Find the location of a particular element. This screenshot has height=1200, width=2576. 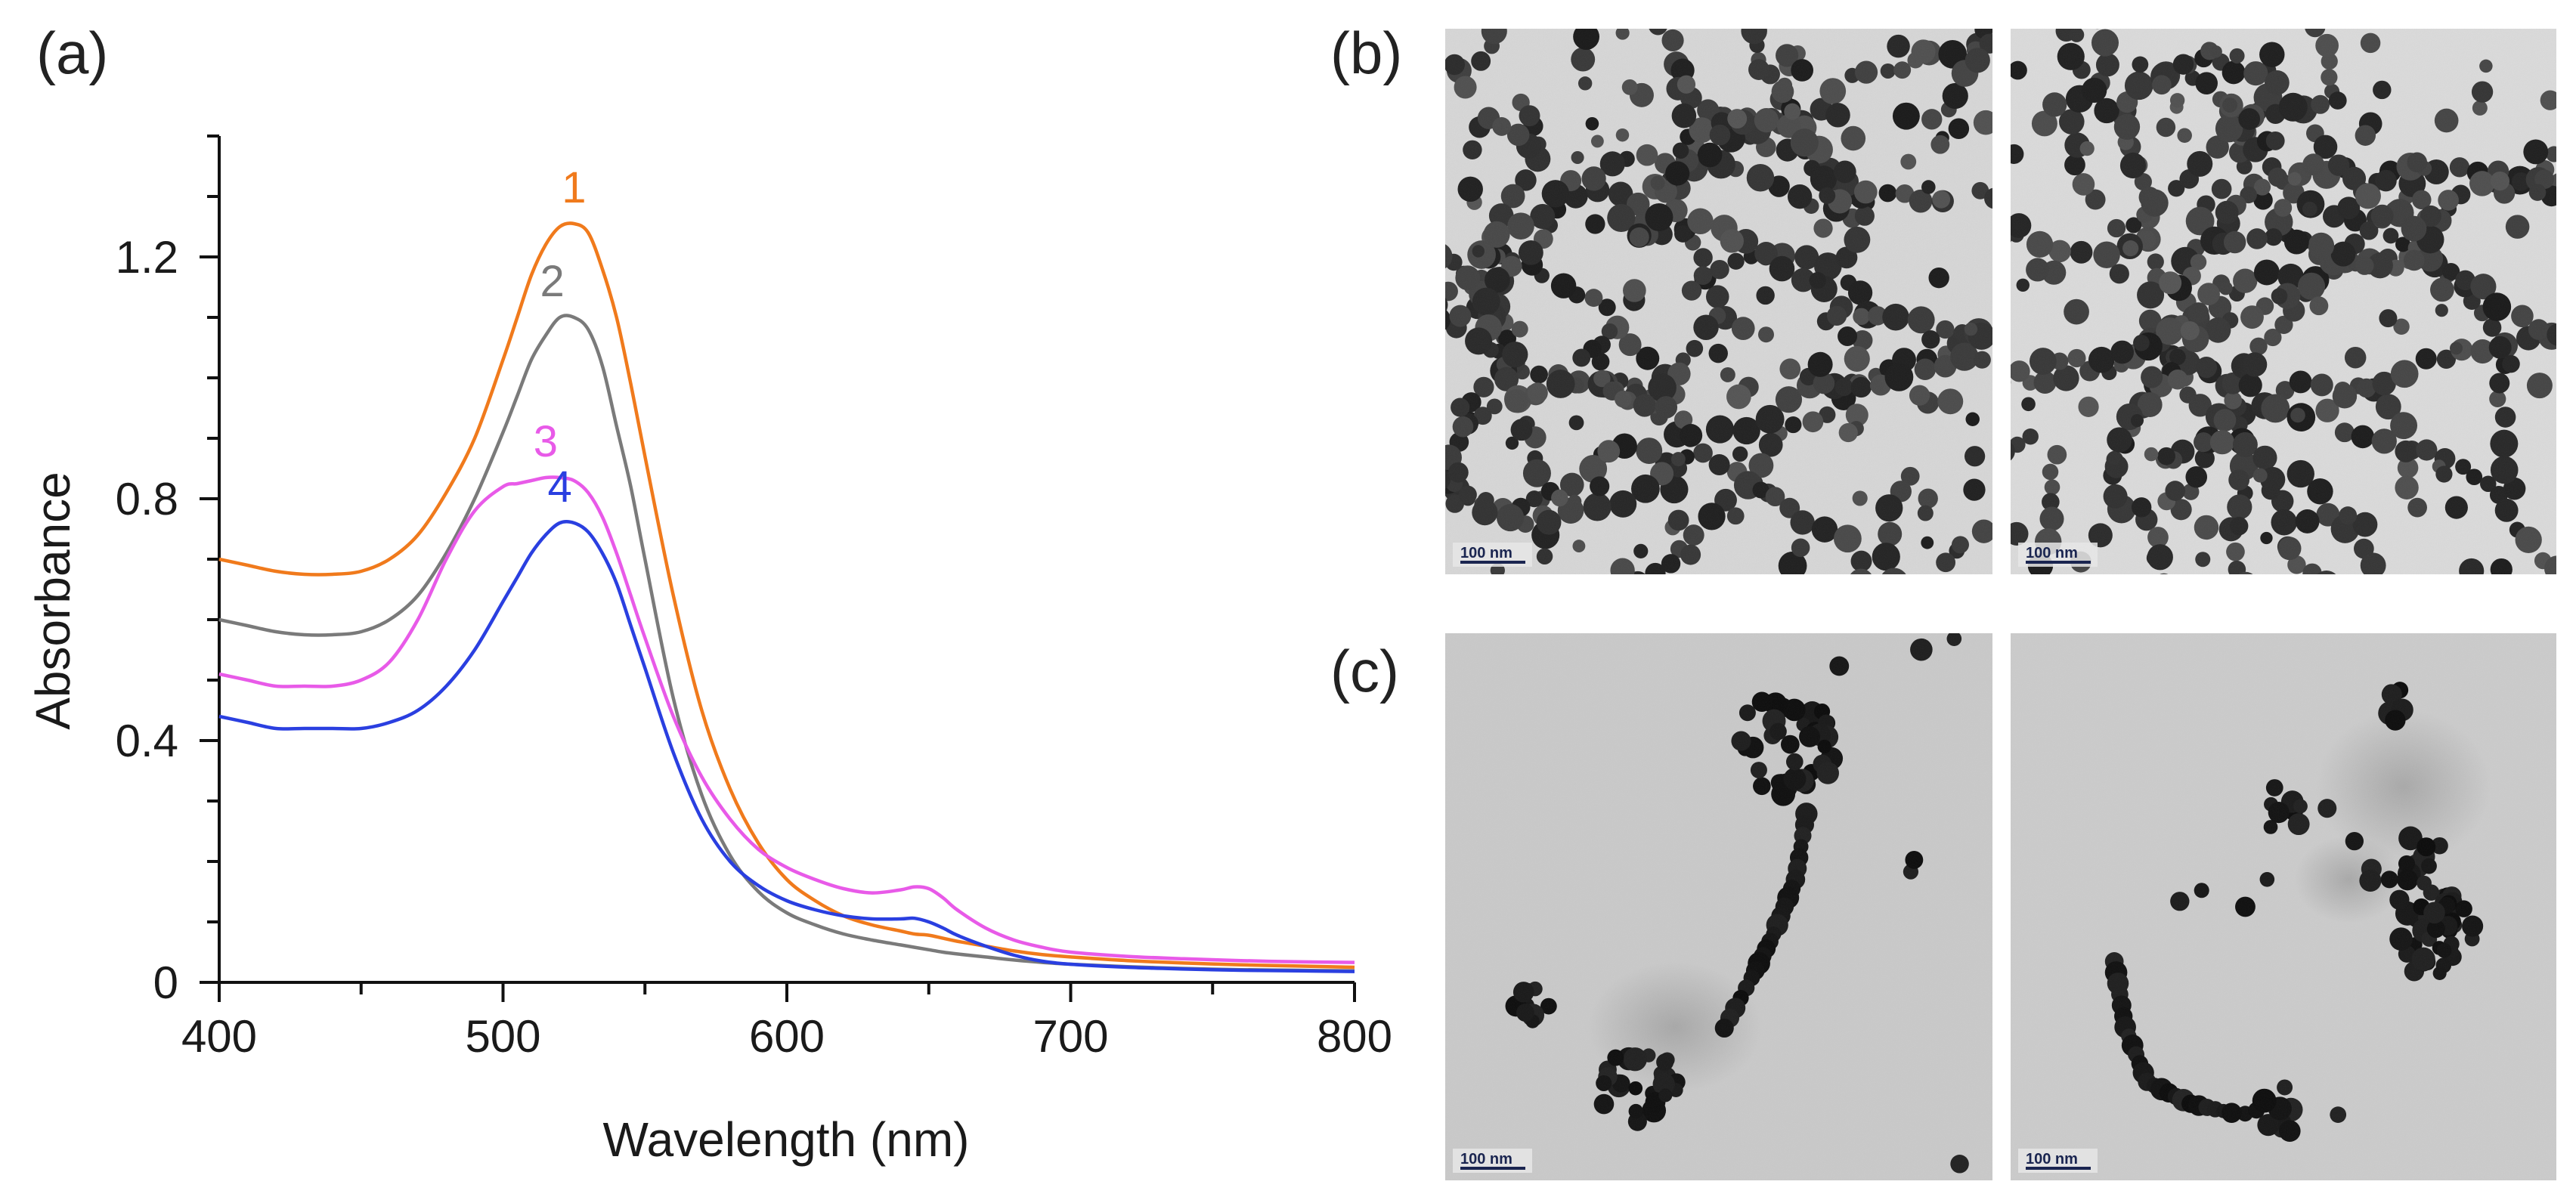

y-tick-label: 1.2 is located at coordinates (147, 257).